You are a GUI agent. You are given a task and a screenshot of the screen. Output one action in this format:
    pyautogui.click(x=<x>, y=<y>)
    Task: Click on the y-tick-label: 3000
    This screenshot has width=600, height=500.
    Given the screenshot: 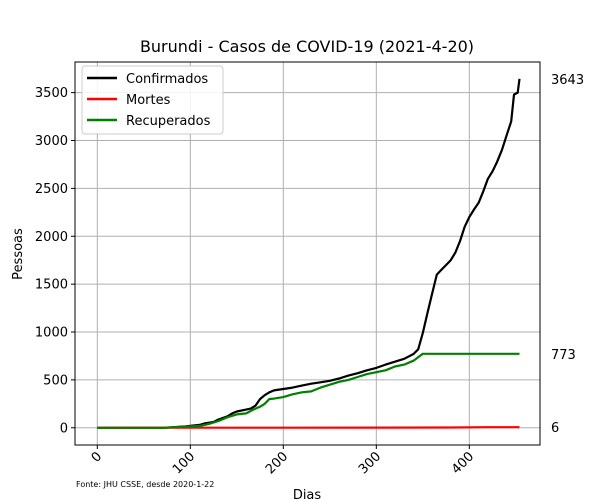 What is the action you would take?
    pyautogui.click(x=51, y=141)
    